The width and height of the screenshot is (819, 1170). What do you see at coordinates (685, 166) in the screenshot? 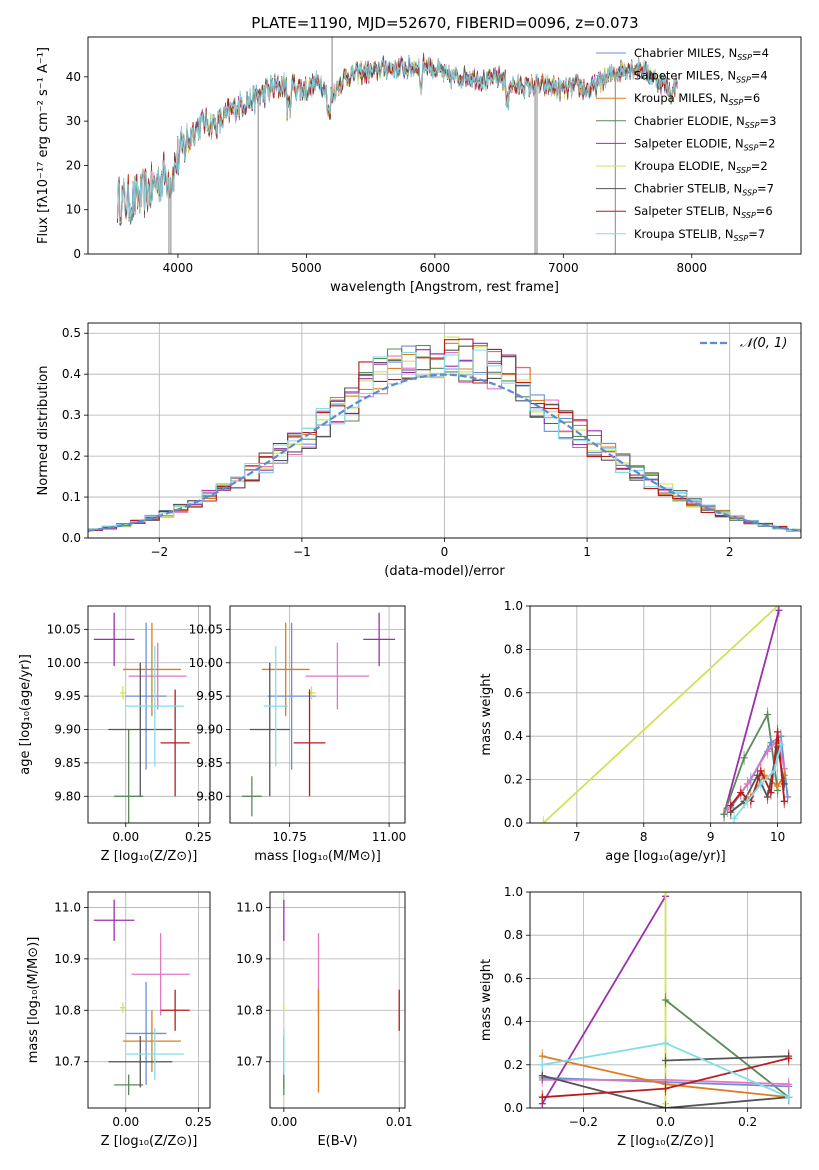
I see `legend-name: Kroupa ELODIE, N` at bounding box center [685, 166].